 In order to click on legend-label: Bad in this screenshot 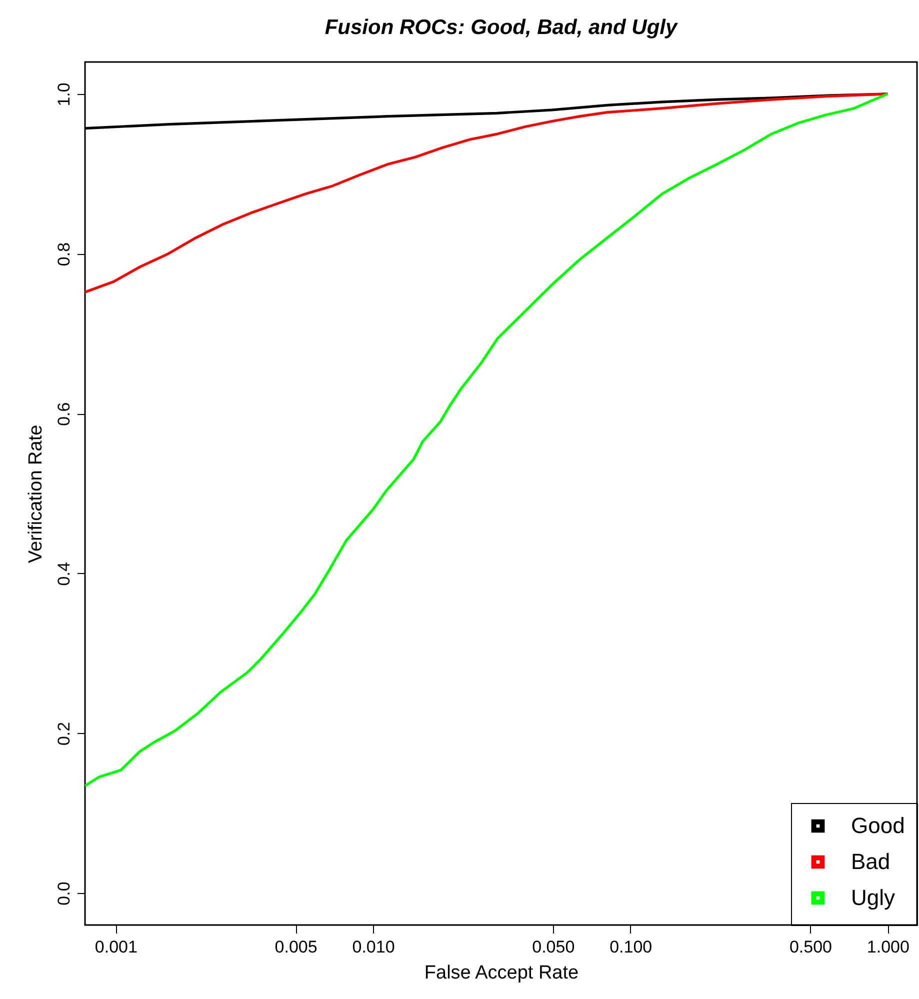, I will do `click(870, 861)`.